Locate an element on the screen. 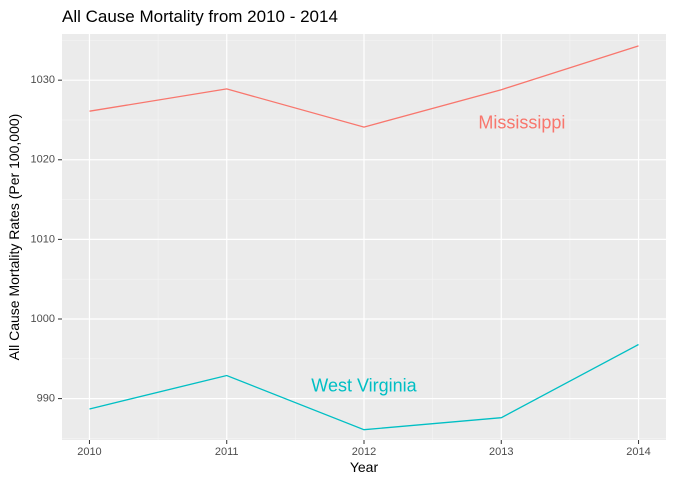  line-mississippi is located at coordinates (364, 86).